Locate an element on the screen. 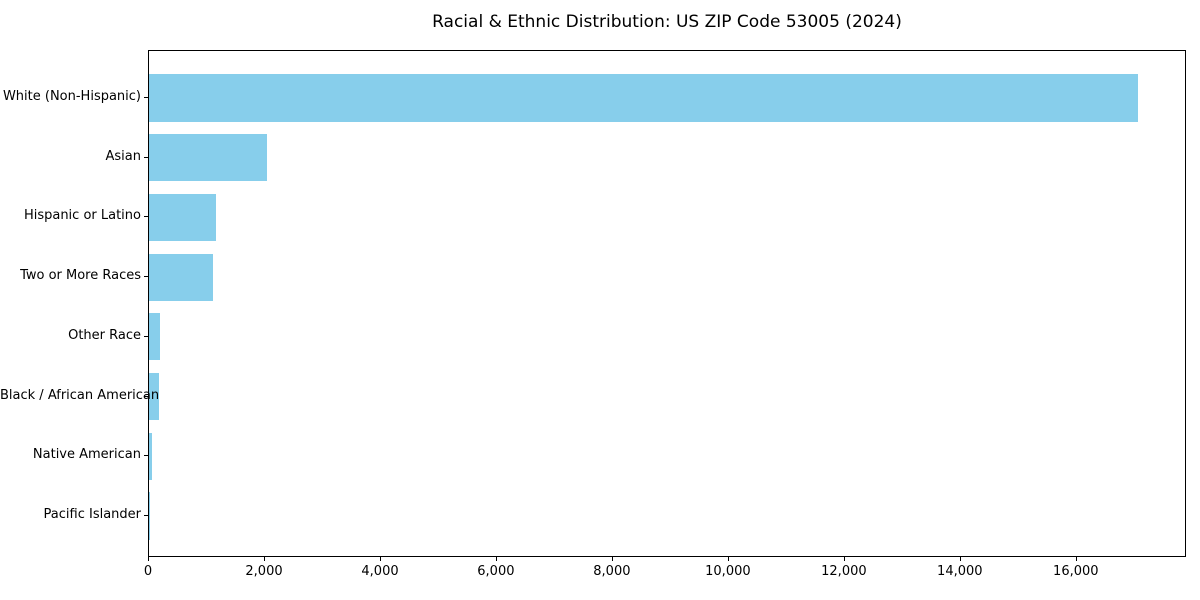 The image size is (1200, 600). y-axis-label: Asian is located at coordinates (123, 156).